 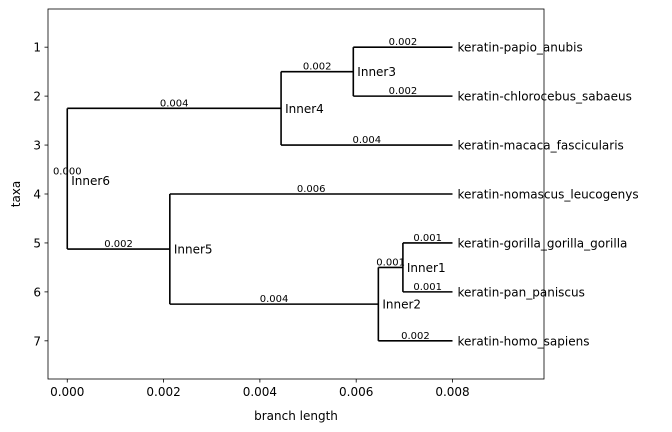 I want to click on y-tick-label: 7, so click(x=37, y=341).